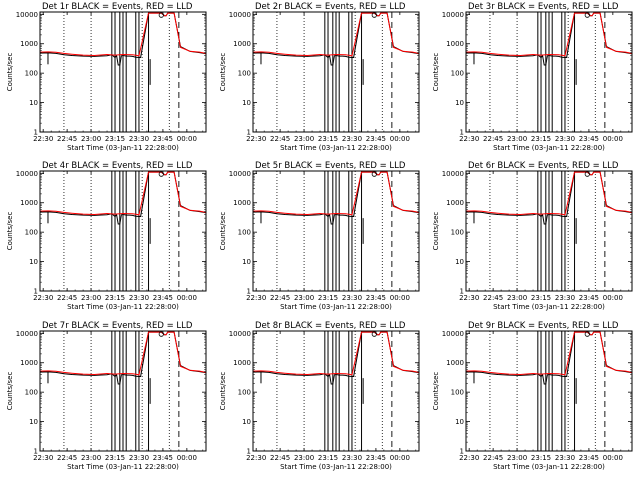  Describe the element at coordinates (117, 166) in the screenshot. I see `panel-title: Det 4r BLACK = Events, RED = LLD` at that location.